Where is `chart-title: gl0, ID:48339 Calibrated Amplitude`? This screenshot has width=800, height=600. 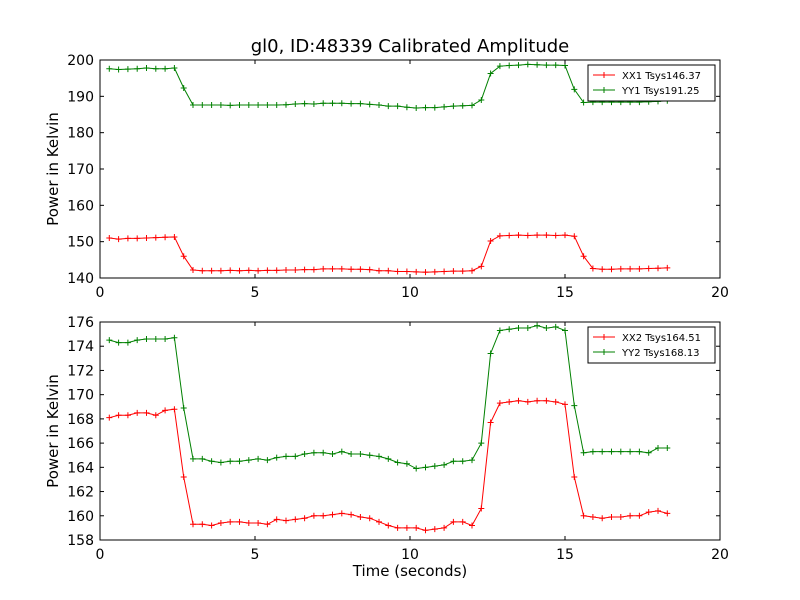
chart-title: gl0, ID:48339 Calibrated Amplitude is located at coordinates (410, 46).